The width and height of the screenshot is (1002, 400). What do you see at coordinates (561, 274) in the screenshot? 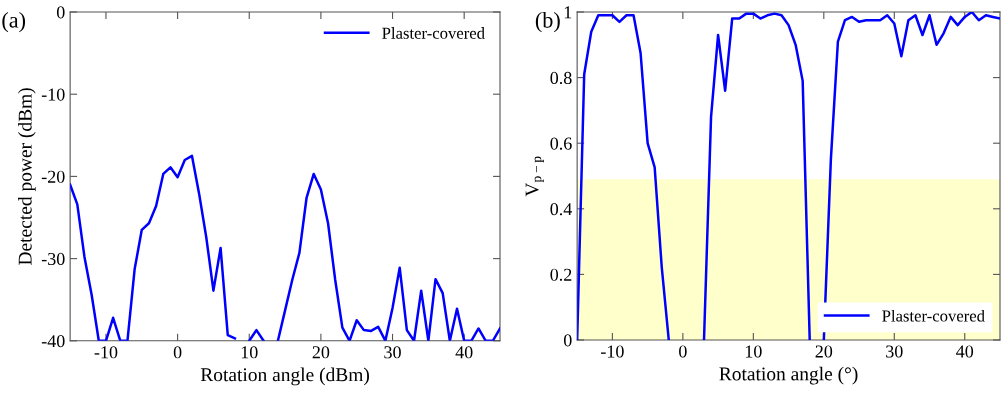
I see `y-tick-label: 0.2` at bounding box center [561, 274].